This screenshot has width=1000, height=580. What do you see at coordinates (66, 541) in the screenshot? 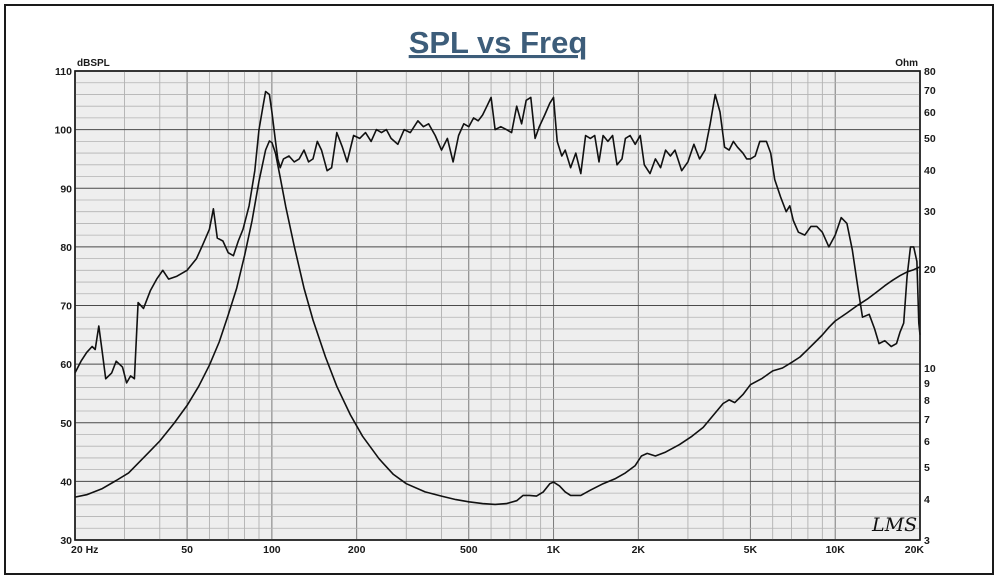
I see `y-left-tick-label: 30` at bounding box center [66, 541].